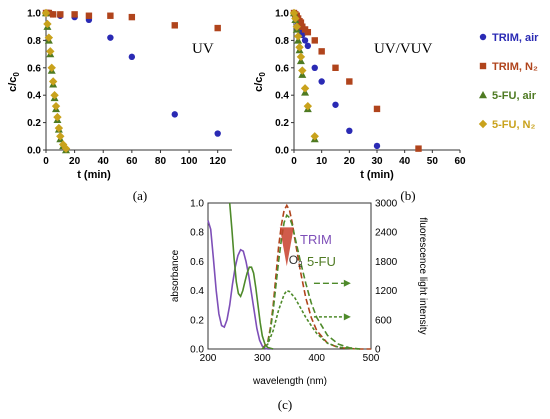 This screenshot has height=419, width=550. Describe the element at coordinates (422, 275) in the screenshot. I see `panel-c-y2label: fluorescence light intensity` at that location.